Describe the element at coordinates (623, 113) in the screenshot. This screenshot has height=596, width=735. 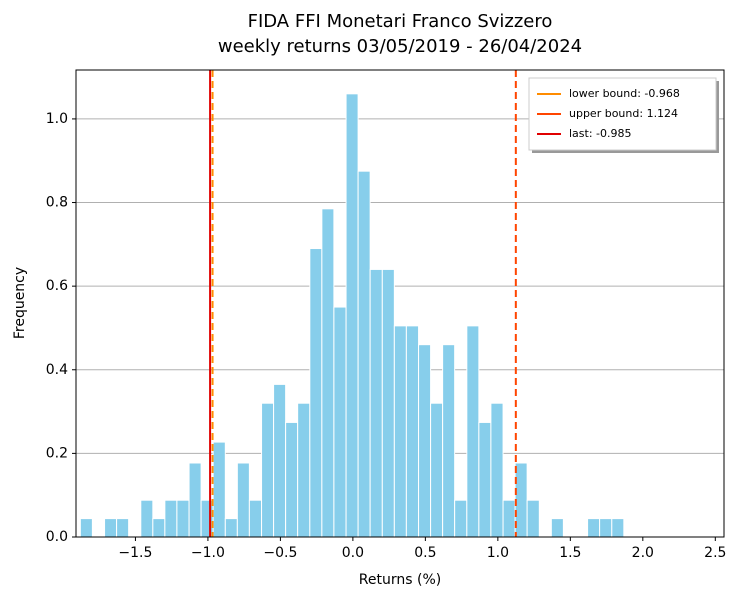
I see `legend-label: upper bound: 1.124` at that location.